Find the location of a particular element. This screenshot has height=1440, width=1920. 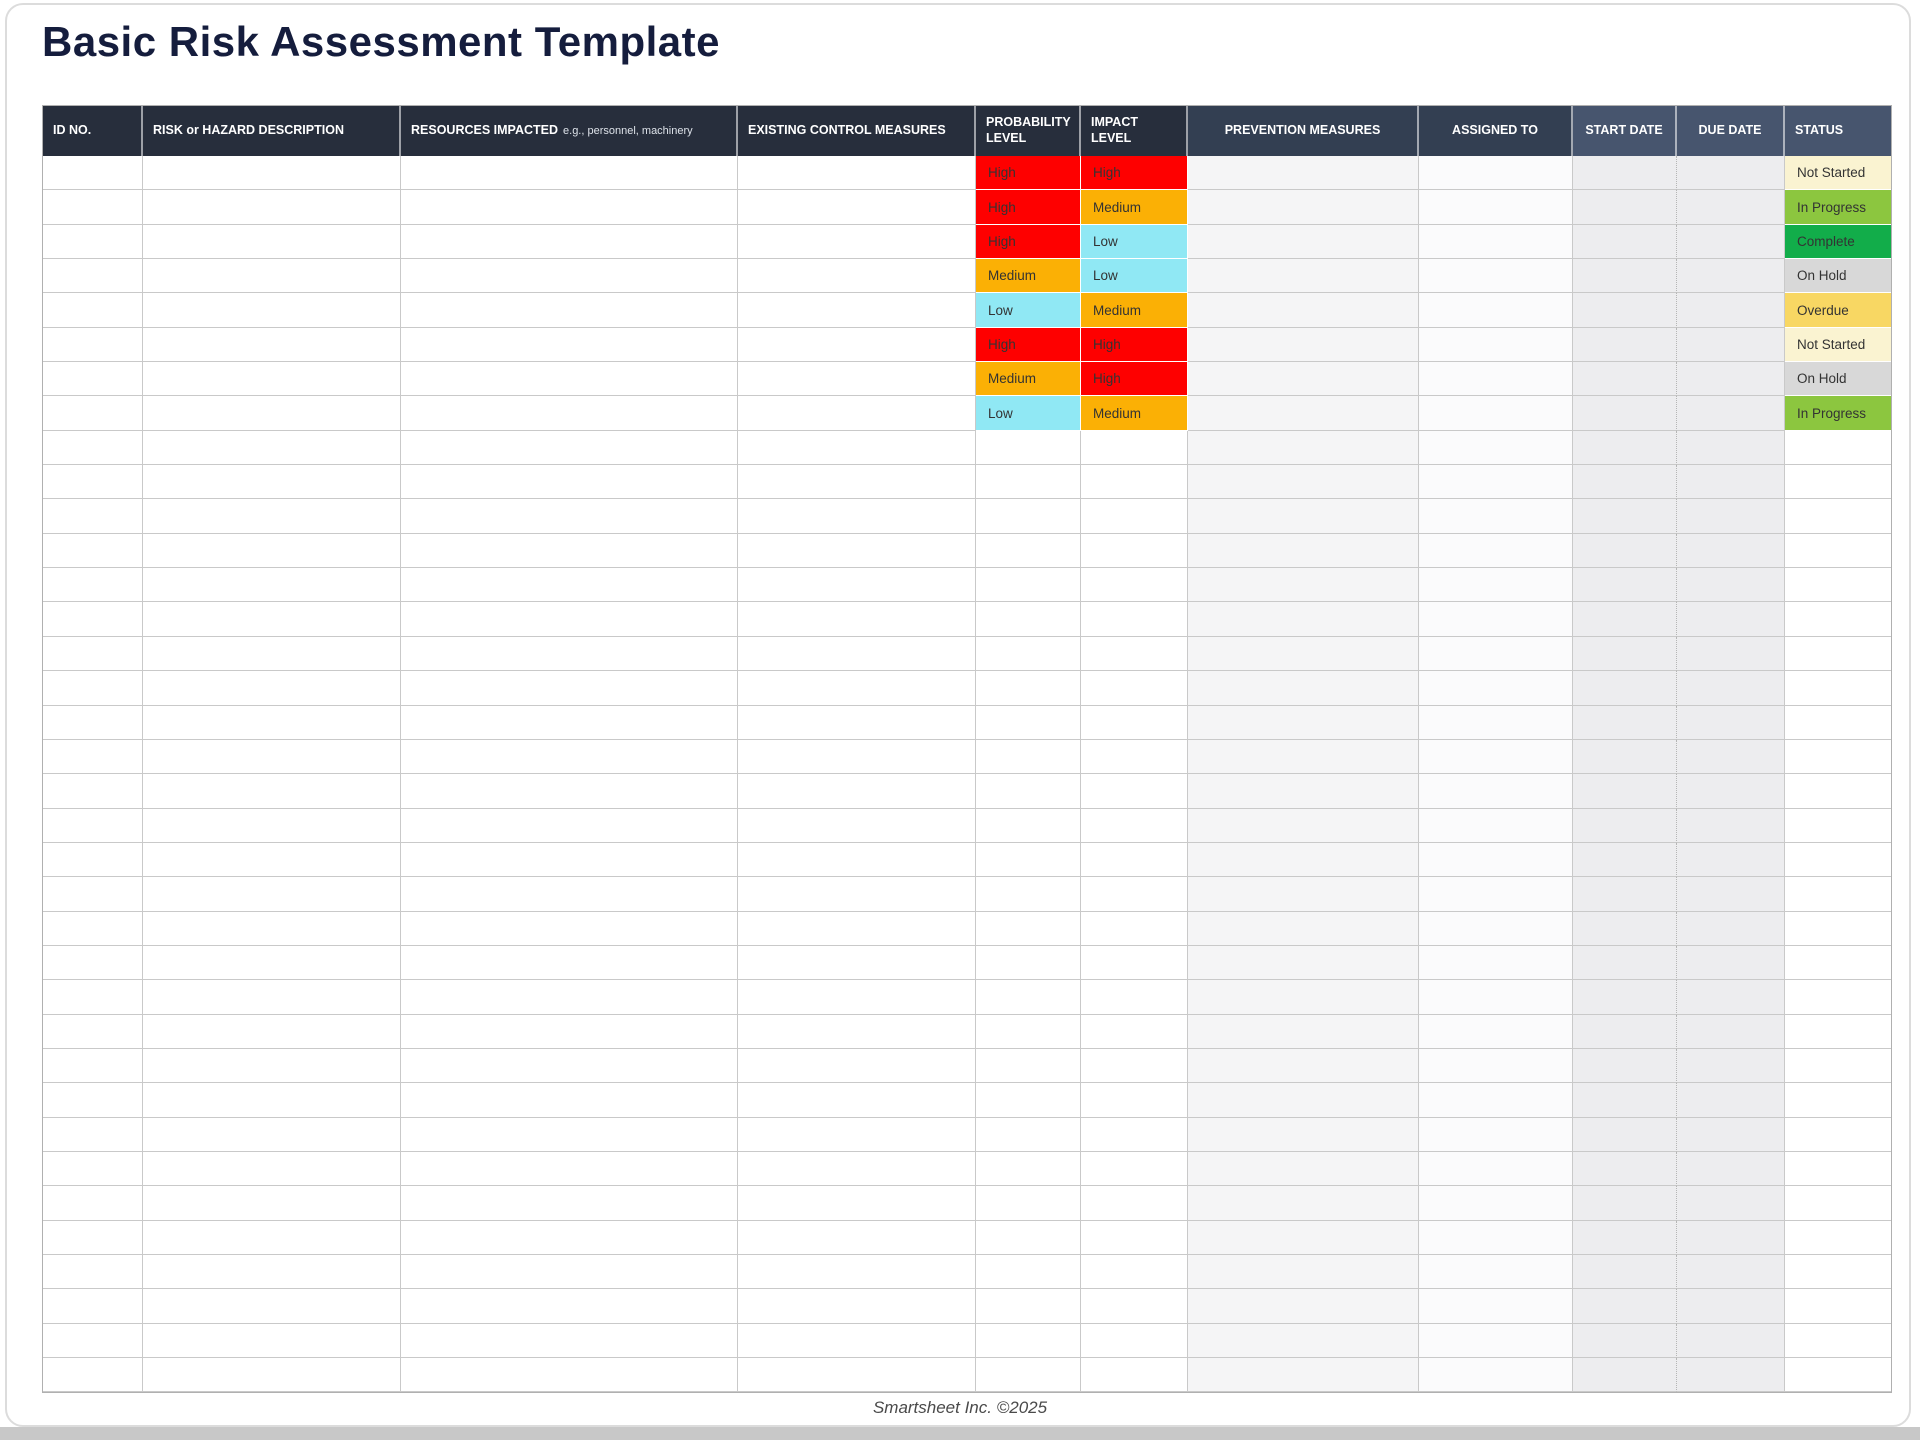

cell-status: Overdue is located at coordinates (1838, 310).